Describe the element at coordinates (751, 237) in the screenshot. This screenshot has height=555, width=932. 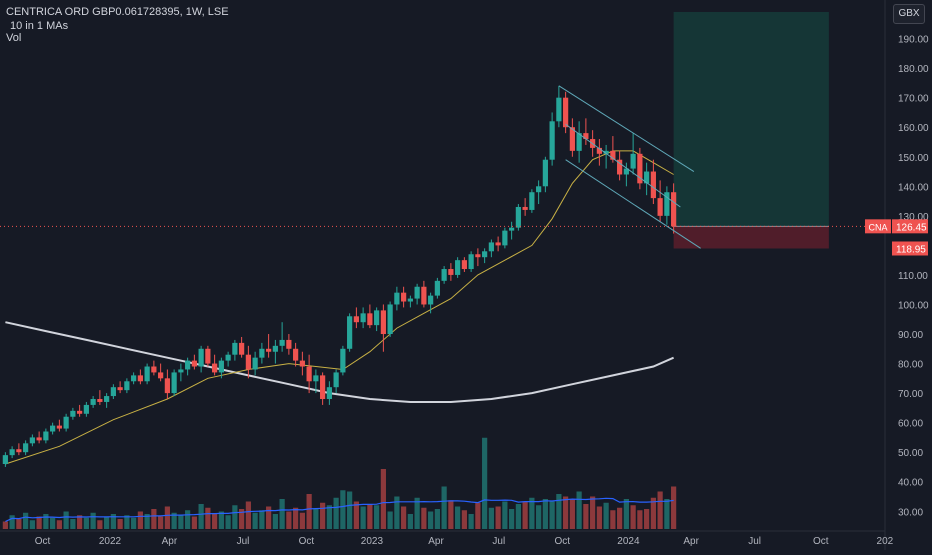
I see `stop-zone` at that location.